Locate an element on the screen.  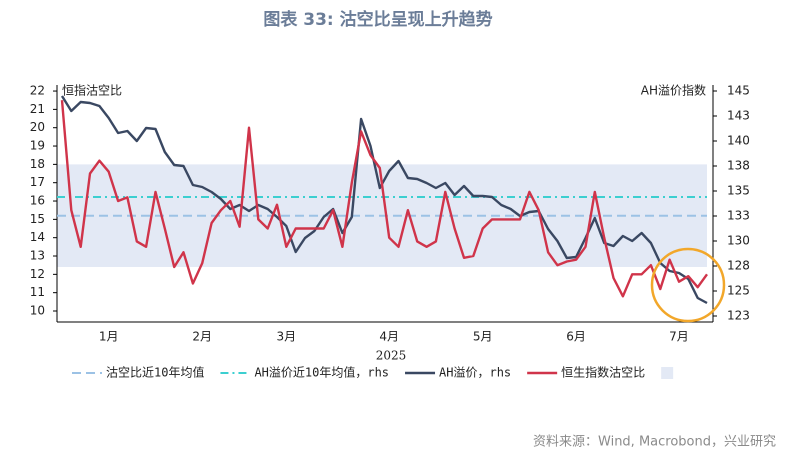
x-tick-label: 6月 is located at coordinates (576, 337).